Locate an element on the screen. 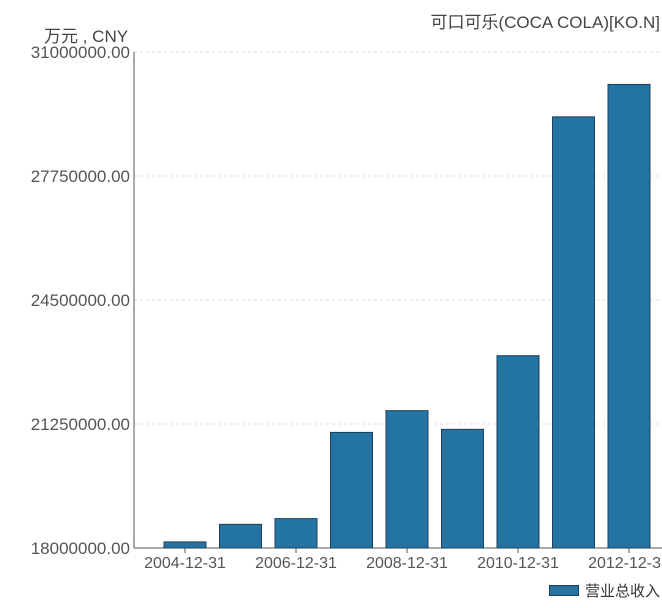 This screenshot has height=608, width=662. x-tick-label: 2006-12-31 is located at coordinates (296, 563).